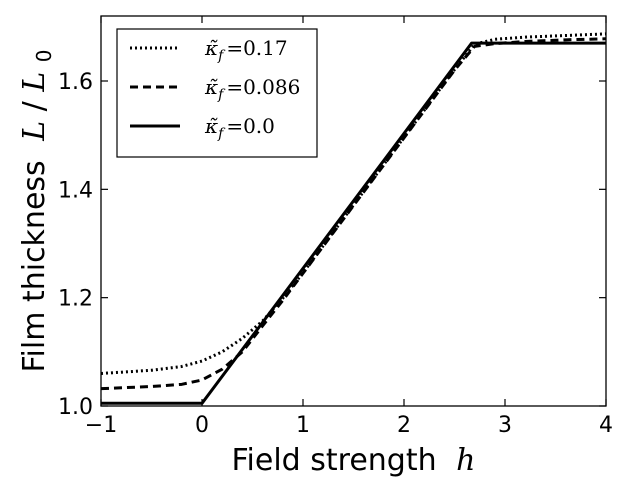 The image size is (630, 495). I want to click on y-axis-label-var-num: L, so click(34, 131).